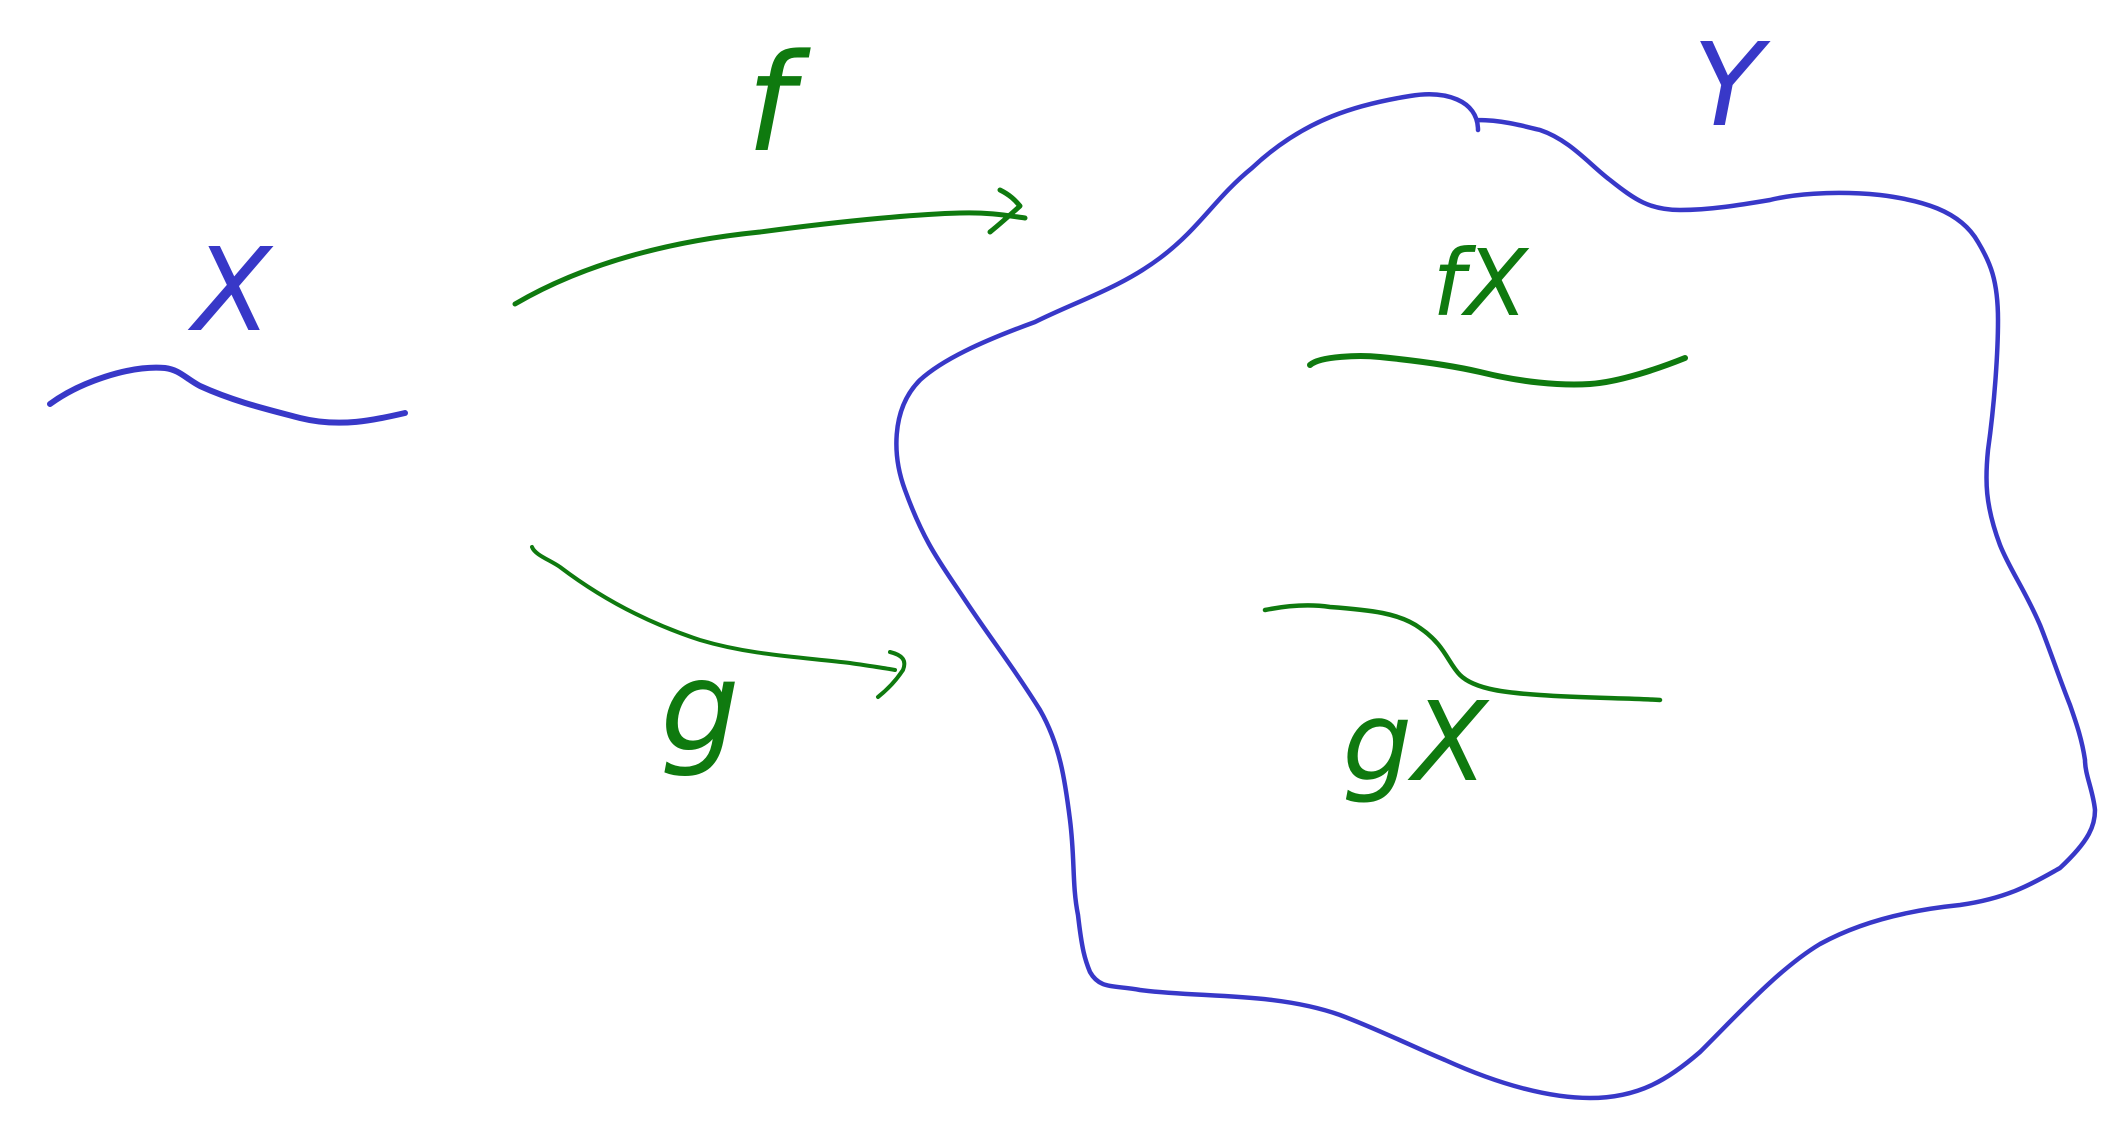 The width and height of the screenshot is (2125, 1145). What do you see at coordinates (231, 291) in the screenshot?
I see `label-domain-x: X` at bounding box center [231, 291].